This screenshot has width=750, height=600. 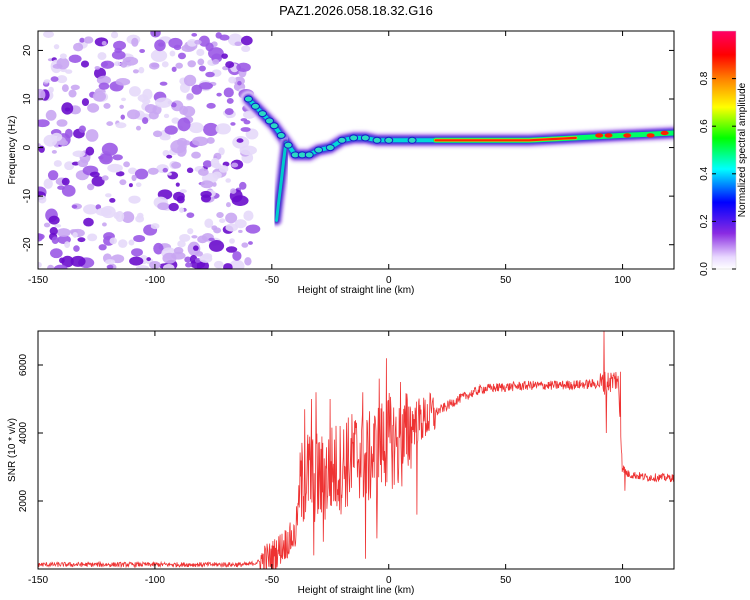 What do you see at coordinates (155, 580) in the screenshot?
I see `snr-x-tick-label: -100` at bounding box center [155, 580].